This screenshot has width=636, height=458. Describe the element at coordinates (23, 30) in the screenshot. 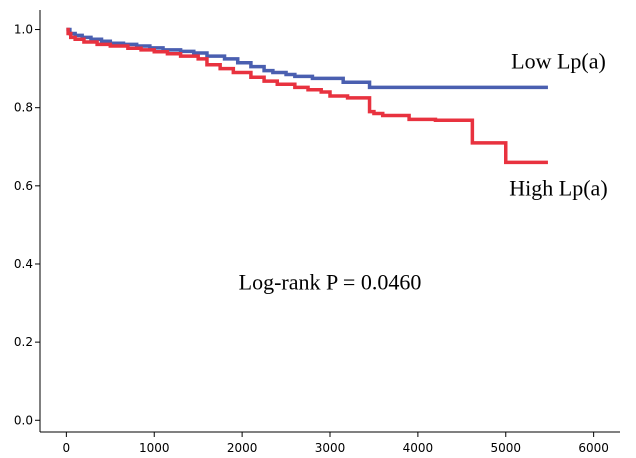

I see `y-tick-label: 1.0` at that location.